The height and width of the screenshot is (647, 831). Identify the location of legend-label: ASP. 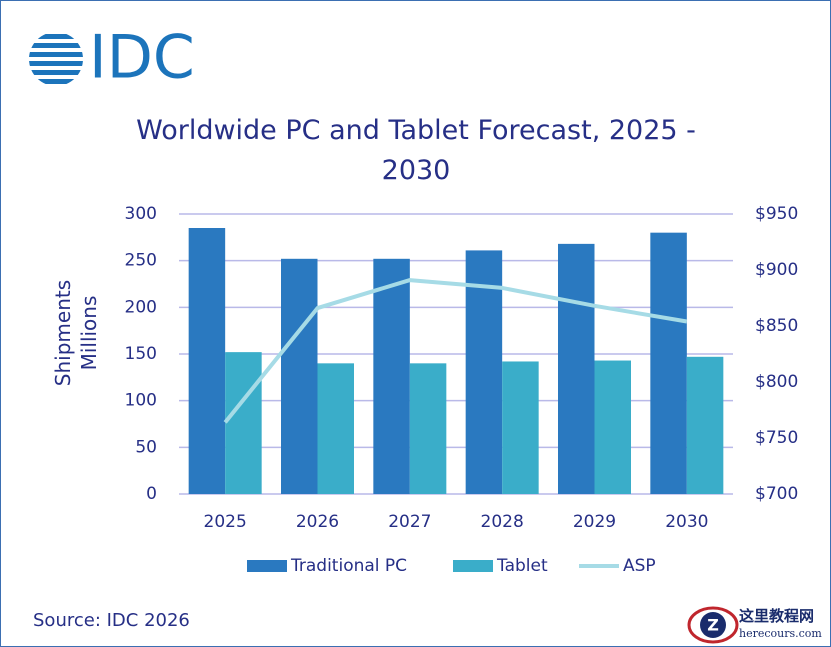
(639, 566).